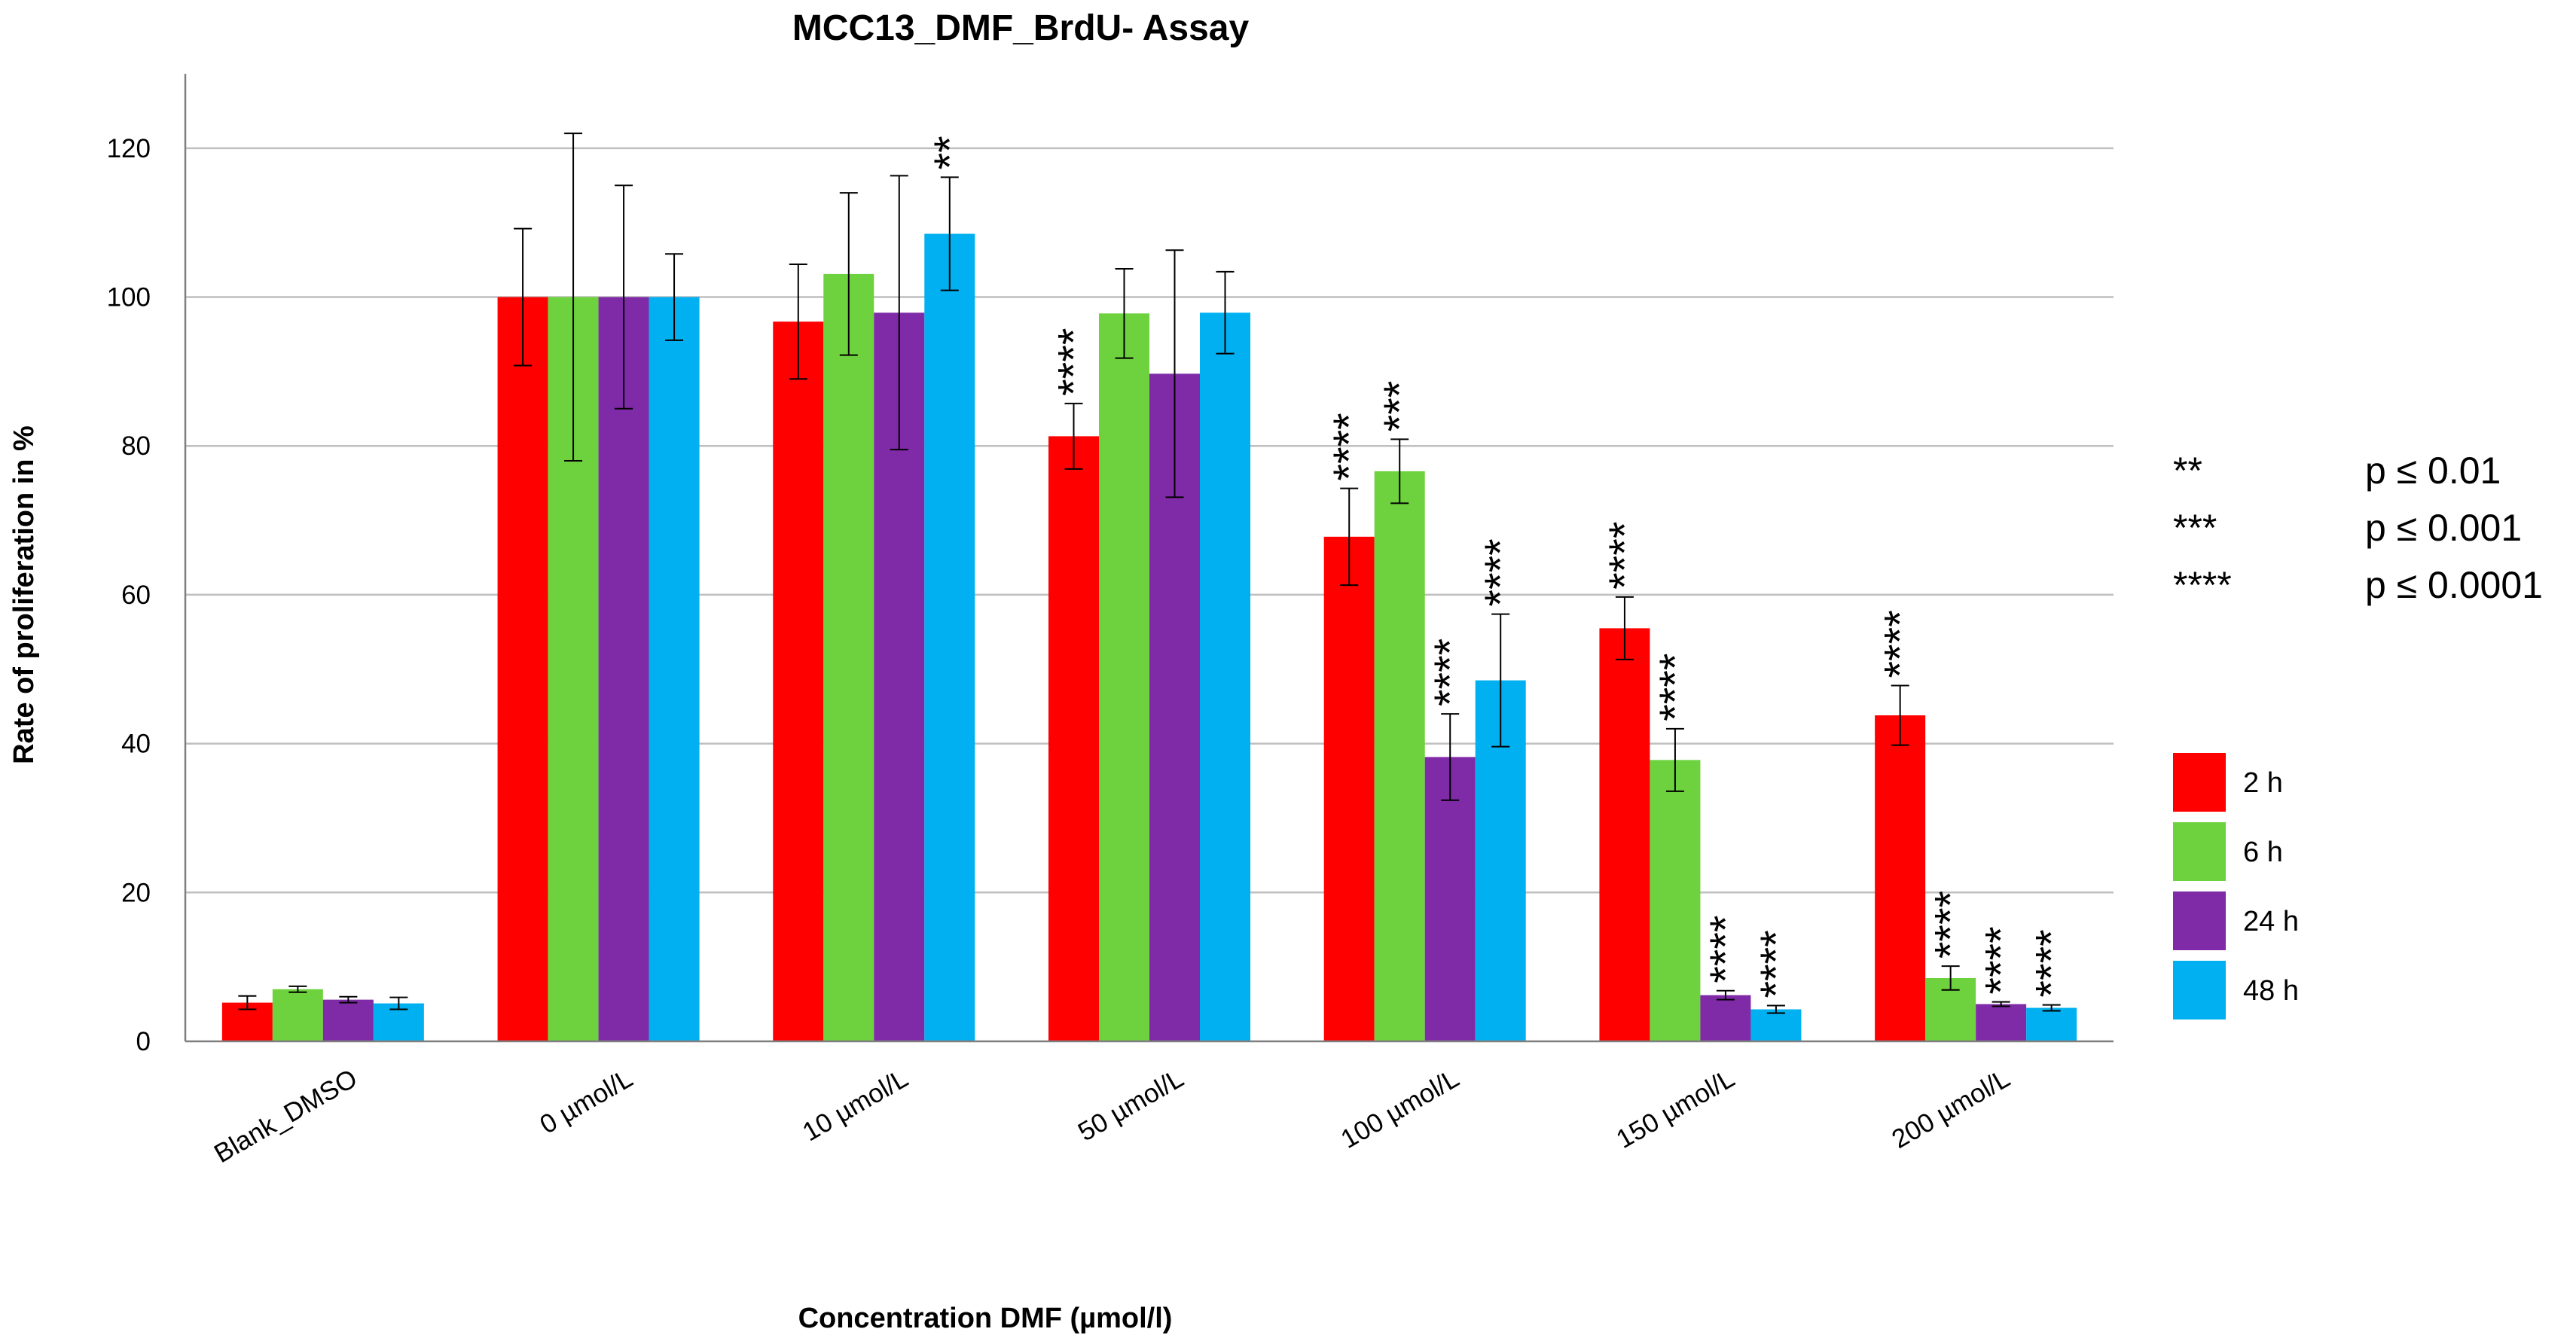  What do you see at coordinates (1675, 1108) in the screenshot?
I see `x-tick-label: 150 µmol/L` at bounding box center [1675, 1108].